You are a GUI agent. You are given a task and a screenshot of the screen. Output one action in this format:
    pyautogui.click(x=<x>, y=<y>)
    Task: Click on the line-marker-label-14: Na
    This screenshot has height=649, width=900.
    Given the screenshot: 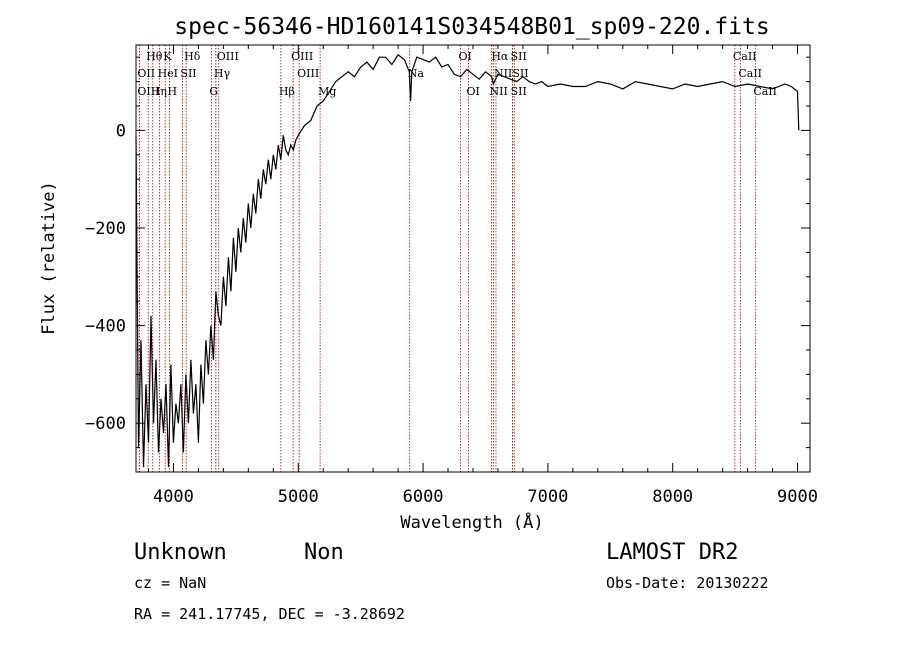 What is the action you would take?
    pyautogui.click(x=416, y=73)
    